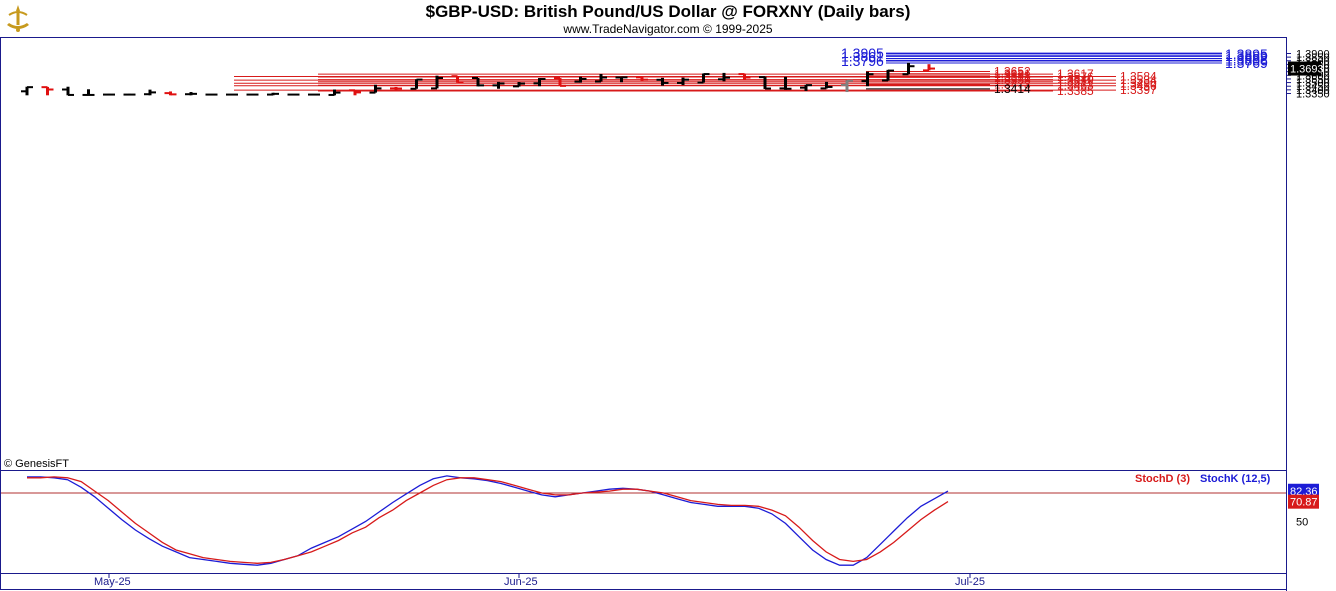 Image resolution: width=1336 pixels, height=591 pixels. I want to click on level-label-blue: 1.3806, so click(1246, 60).